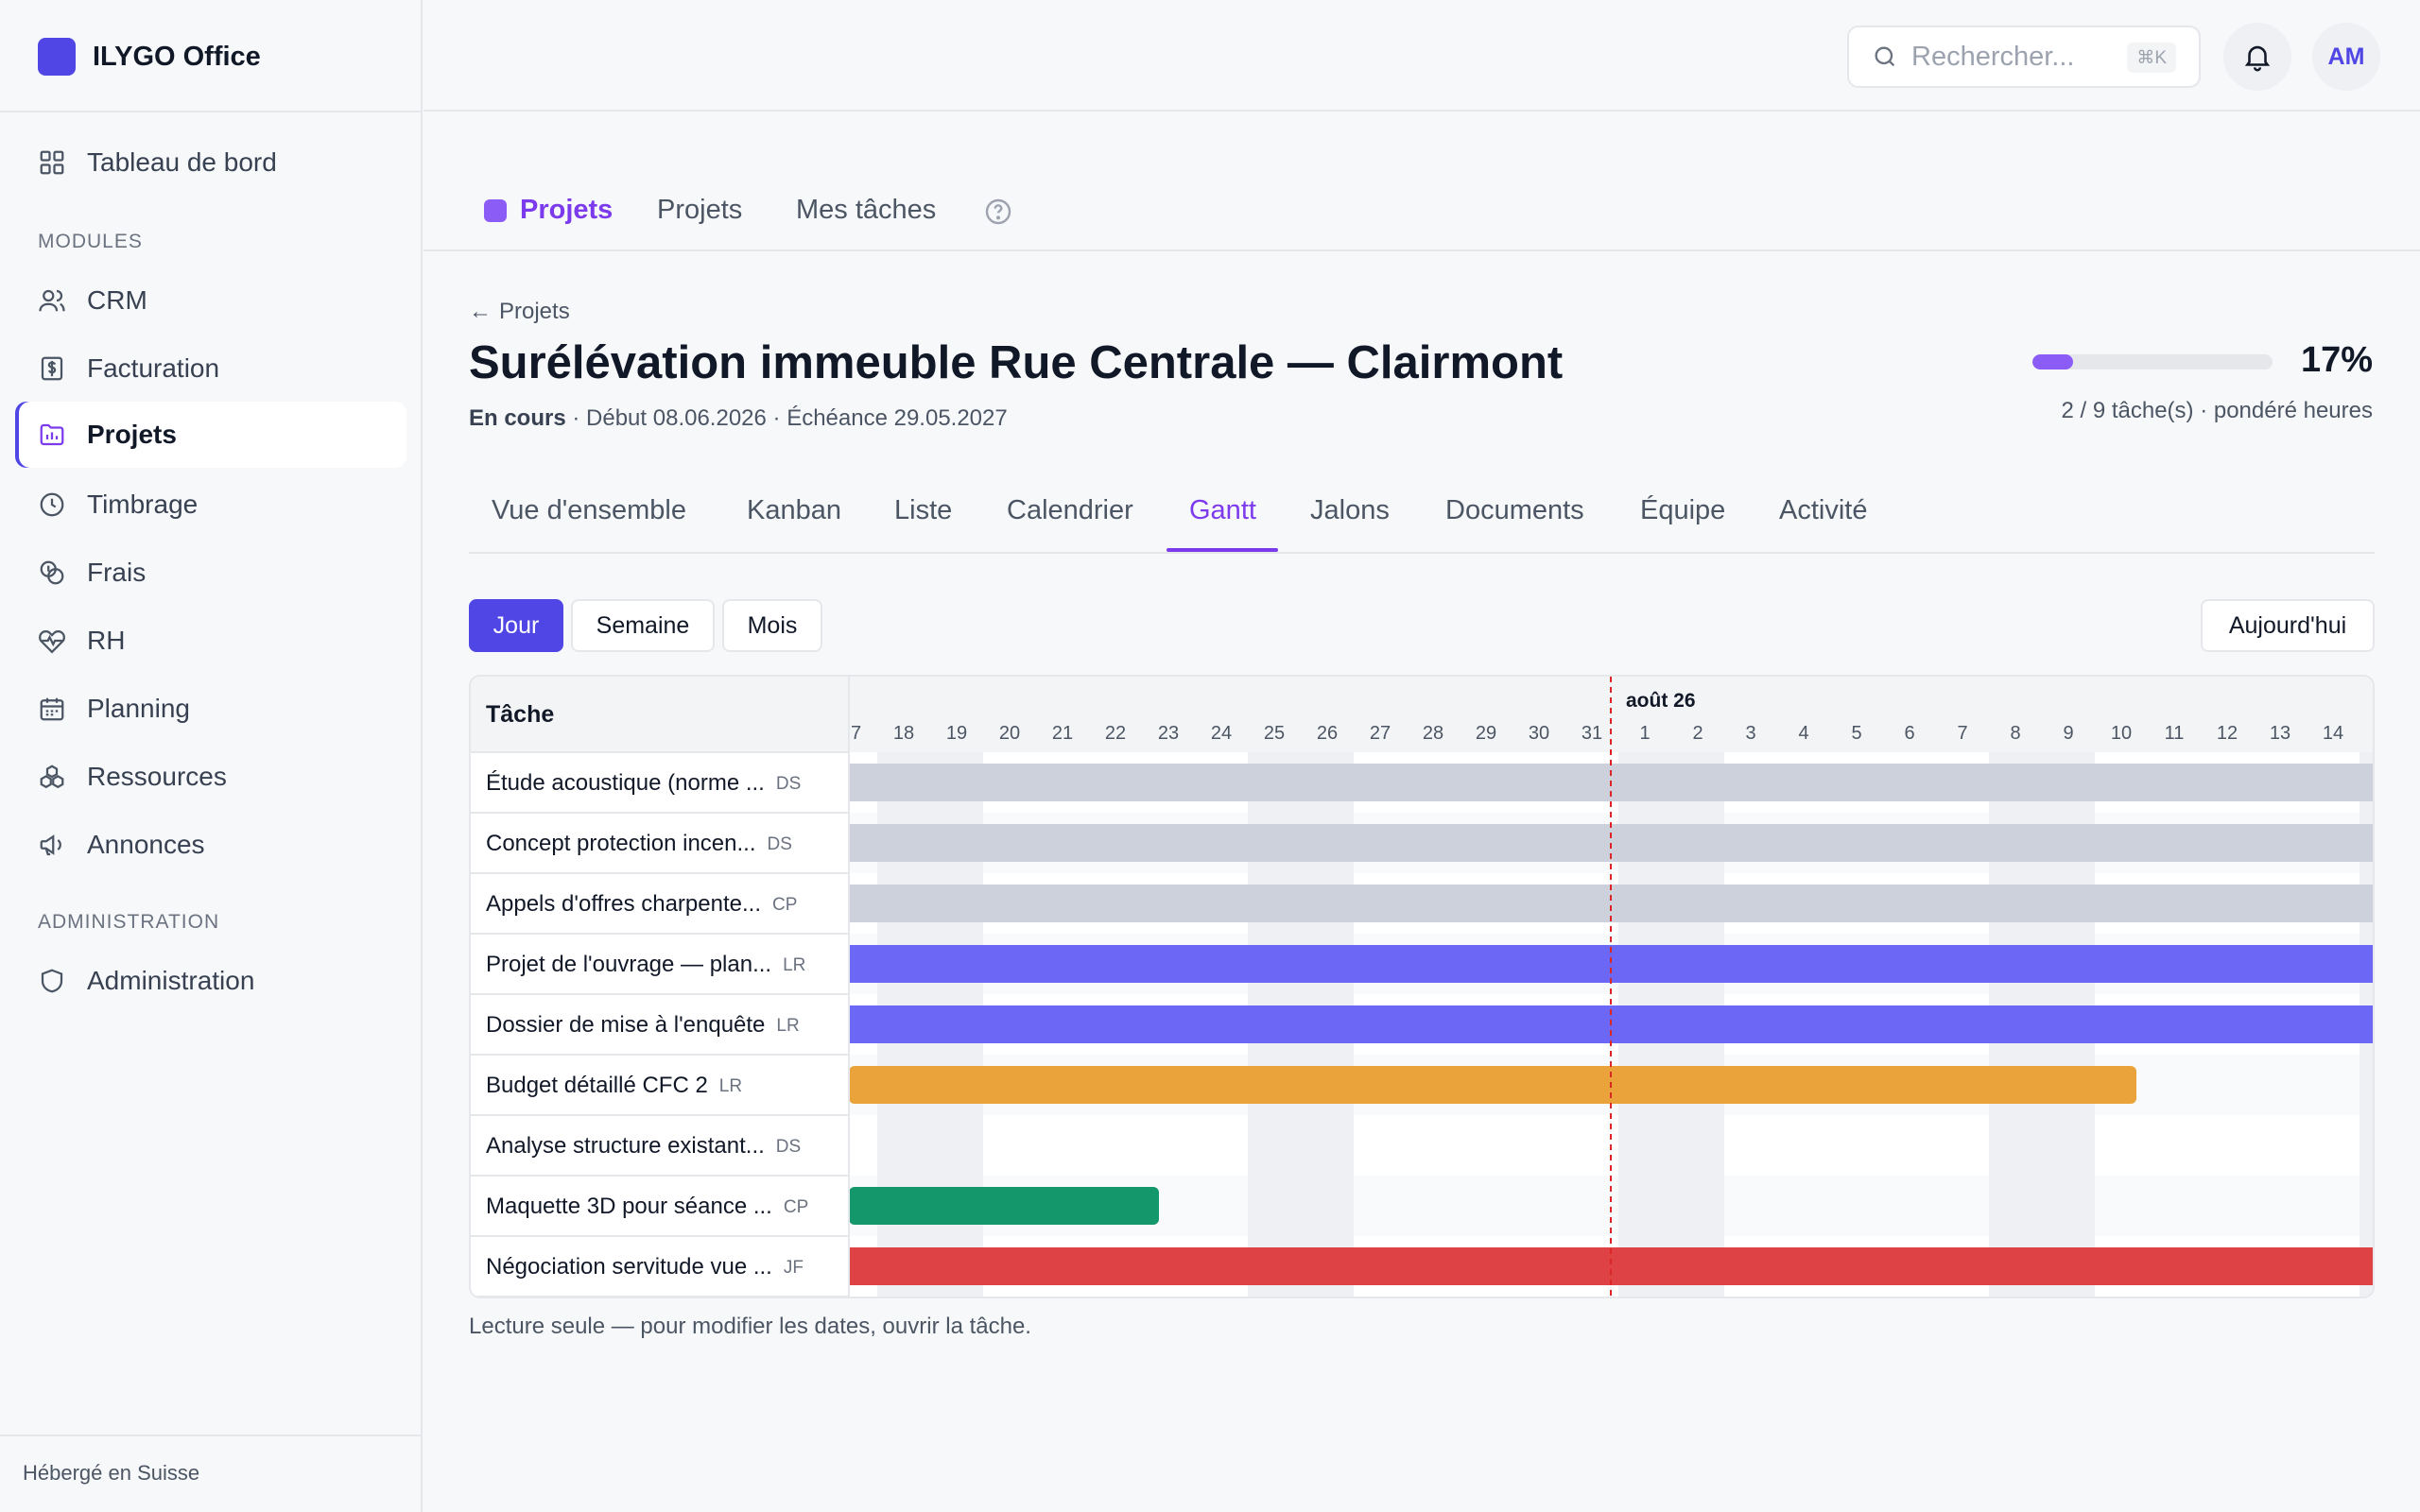 Image resolution: width=2420 pixels, height=1512 pixels. I want to click on sidebar-item-frais: Frais, so click(210, 573).